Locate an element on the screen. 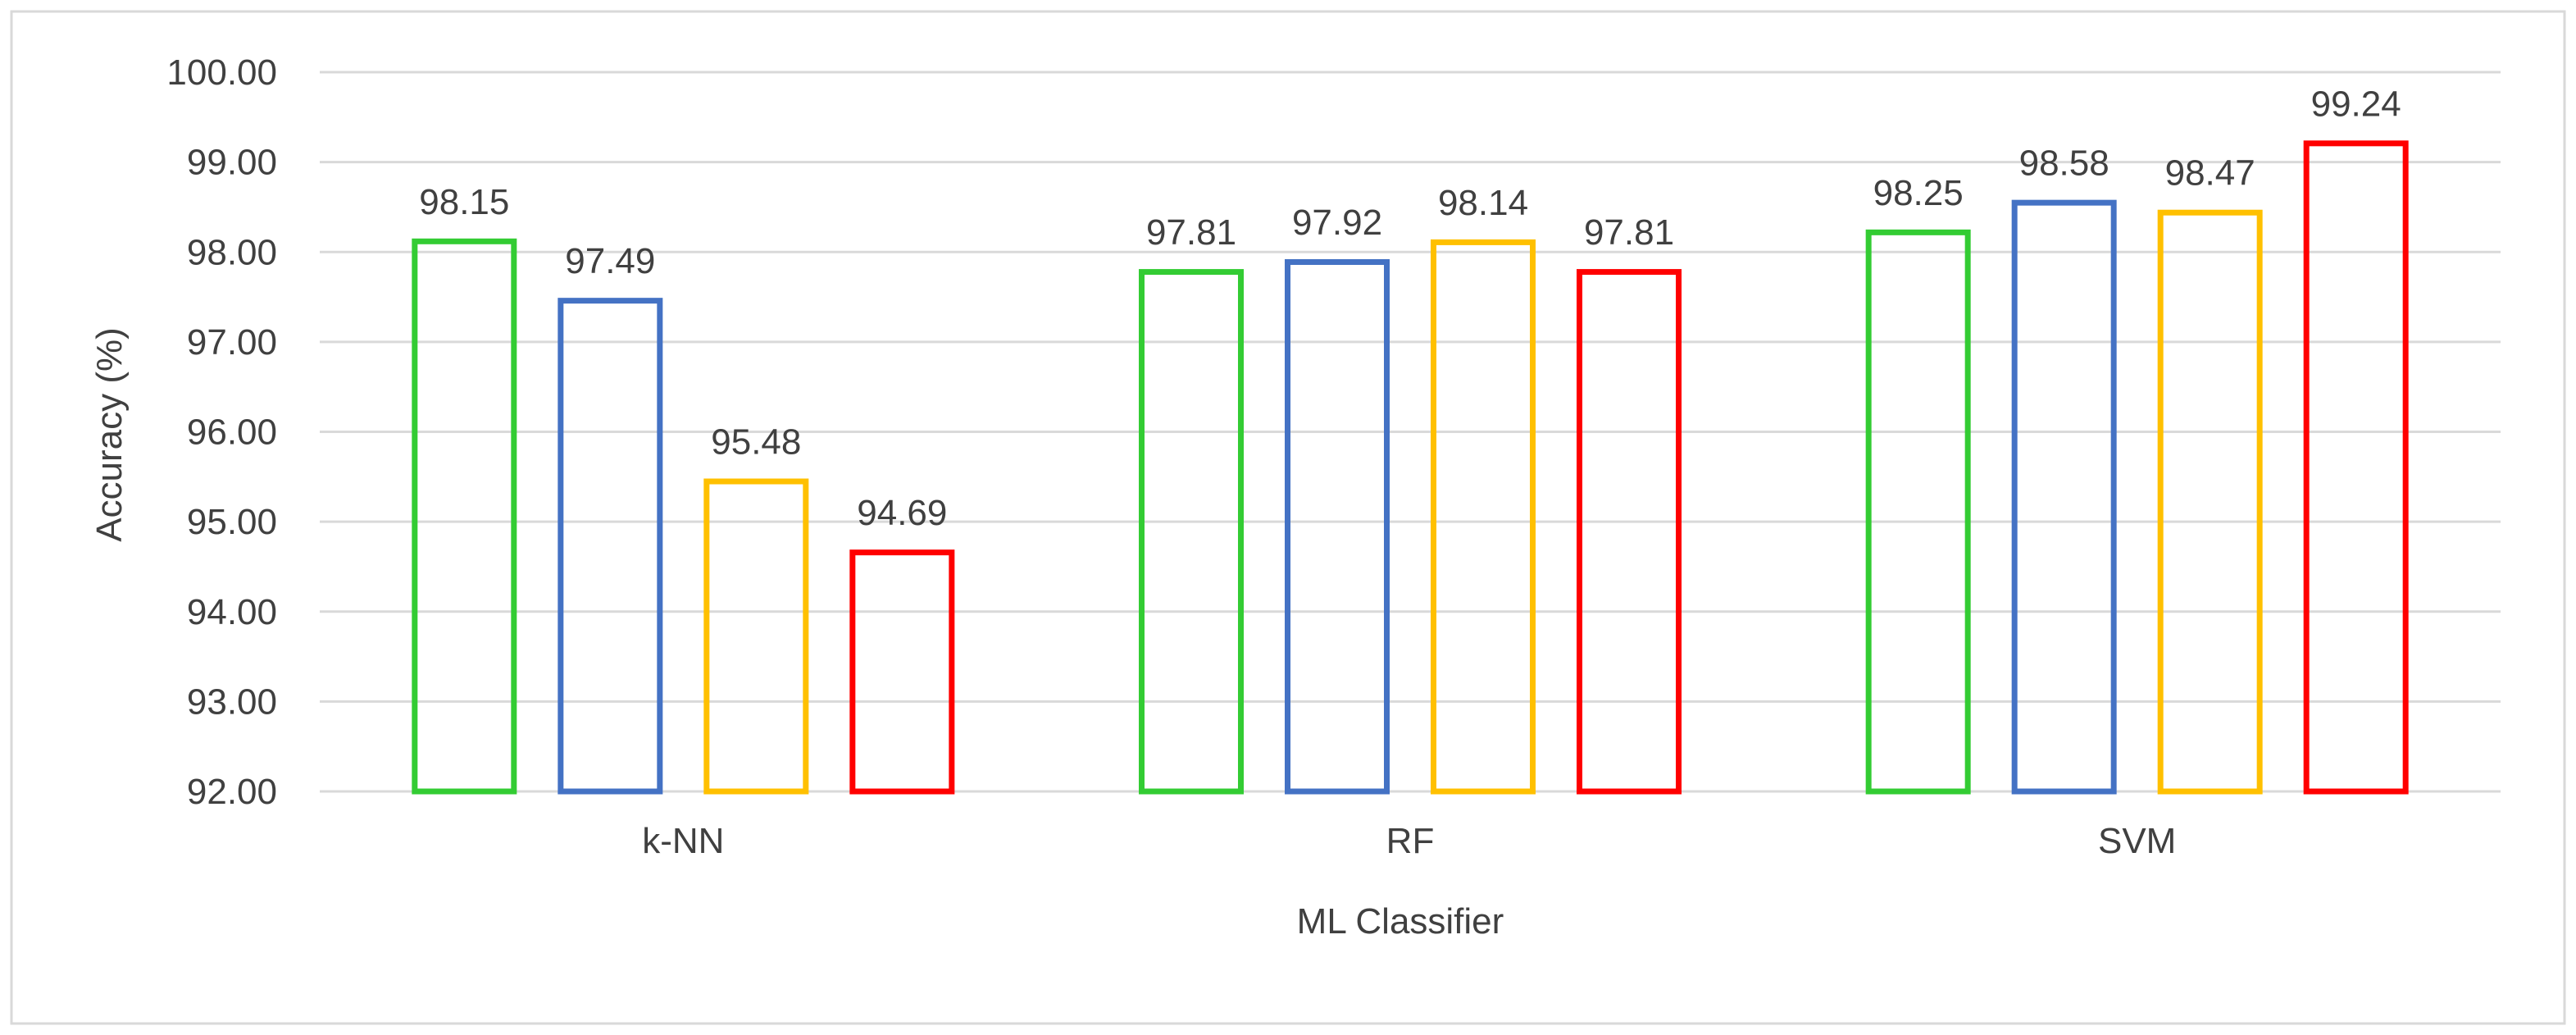 Image resolution: width=2576 pixels, height=1035 pixels. data-label: 98.58 is located at coordinates (2064, 164).